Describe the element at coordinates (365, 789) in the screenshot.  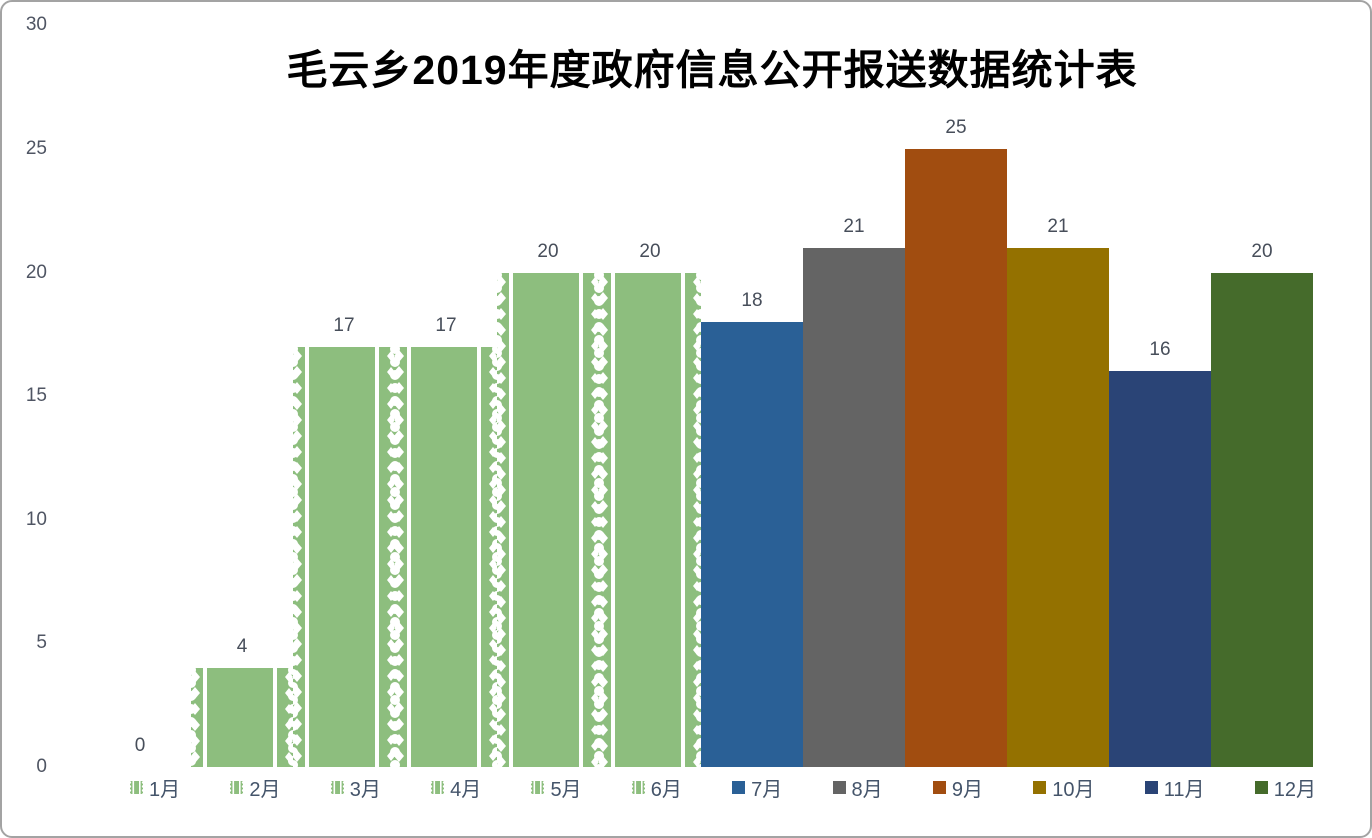
I see `legend-label-month-3: 3月` at that location.